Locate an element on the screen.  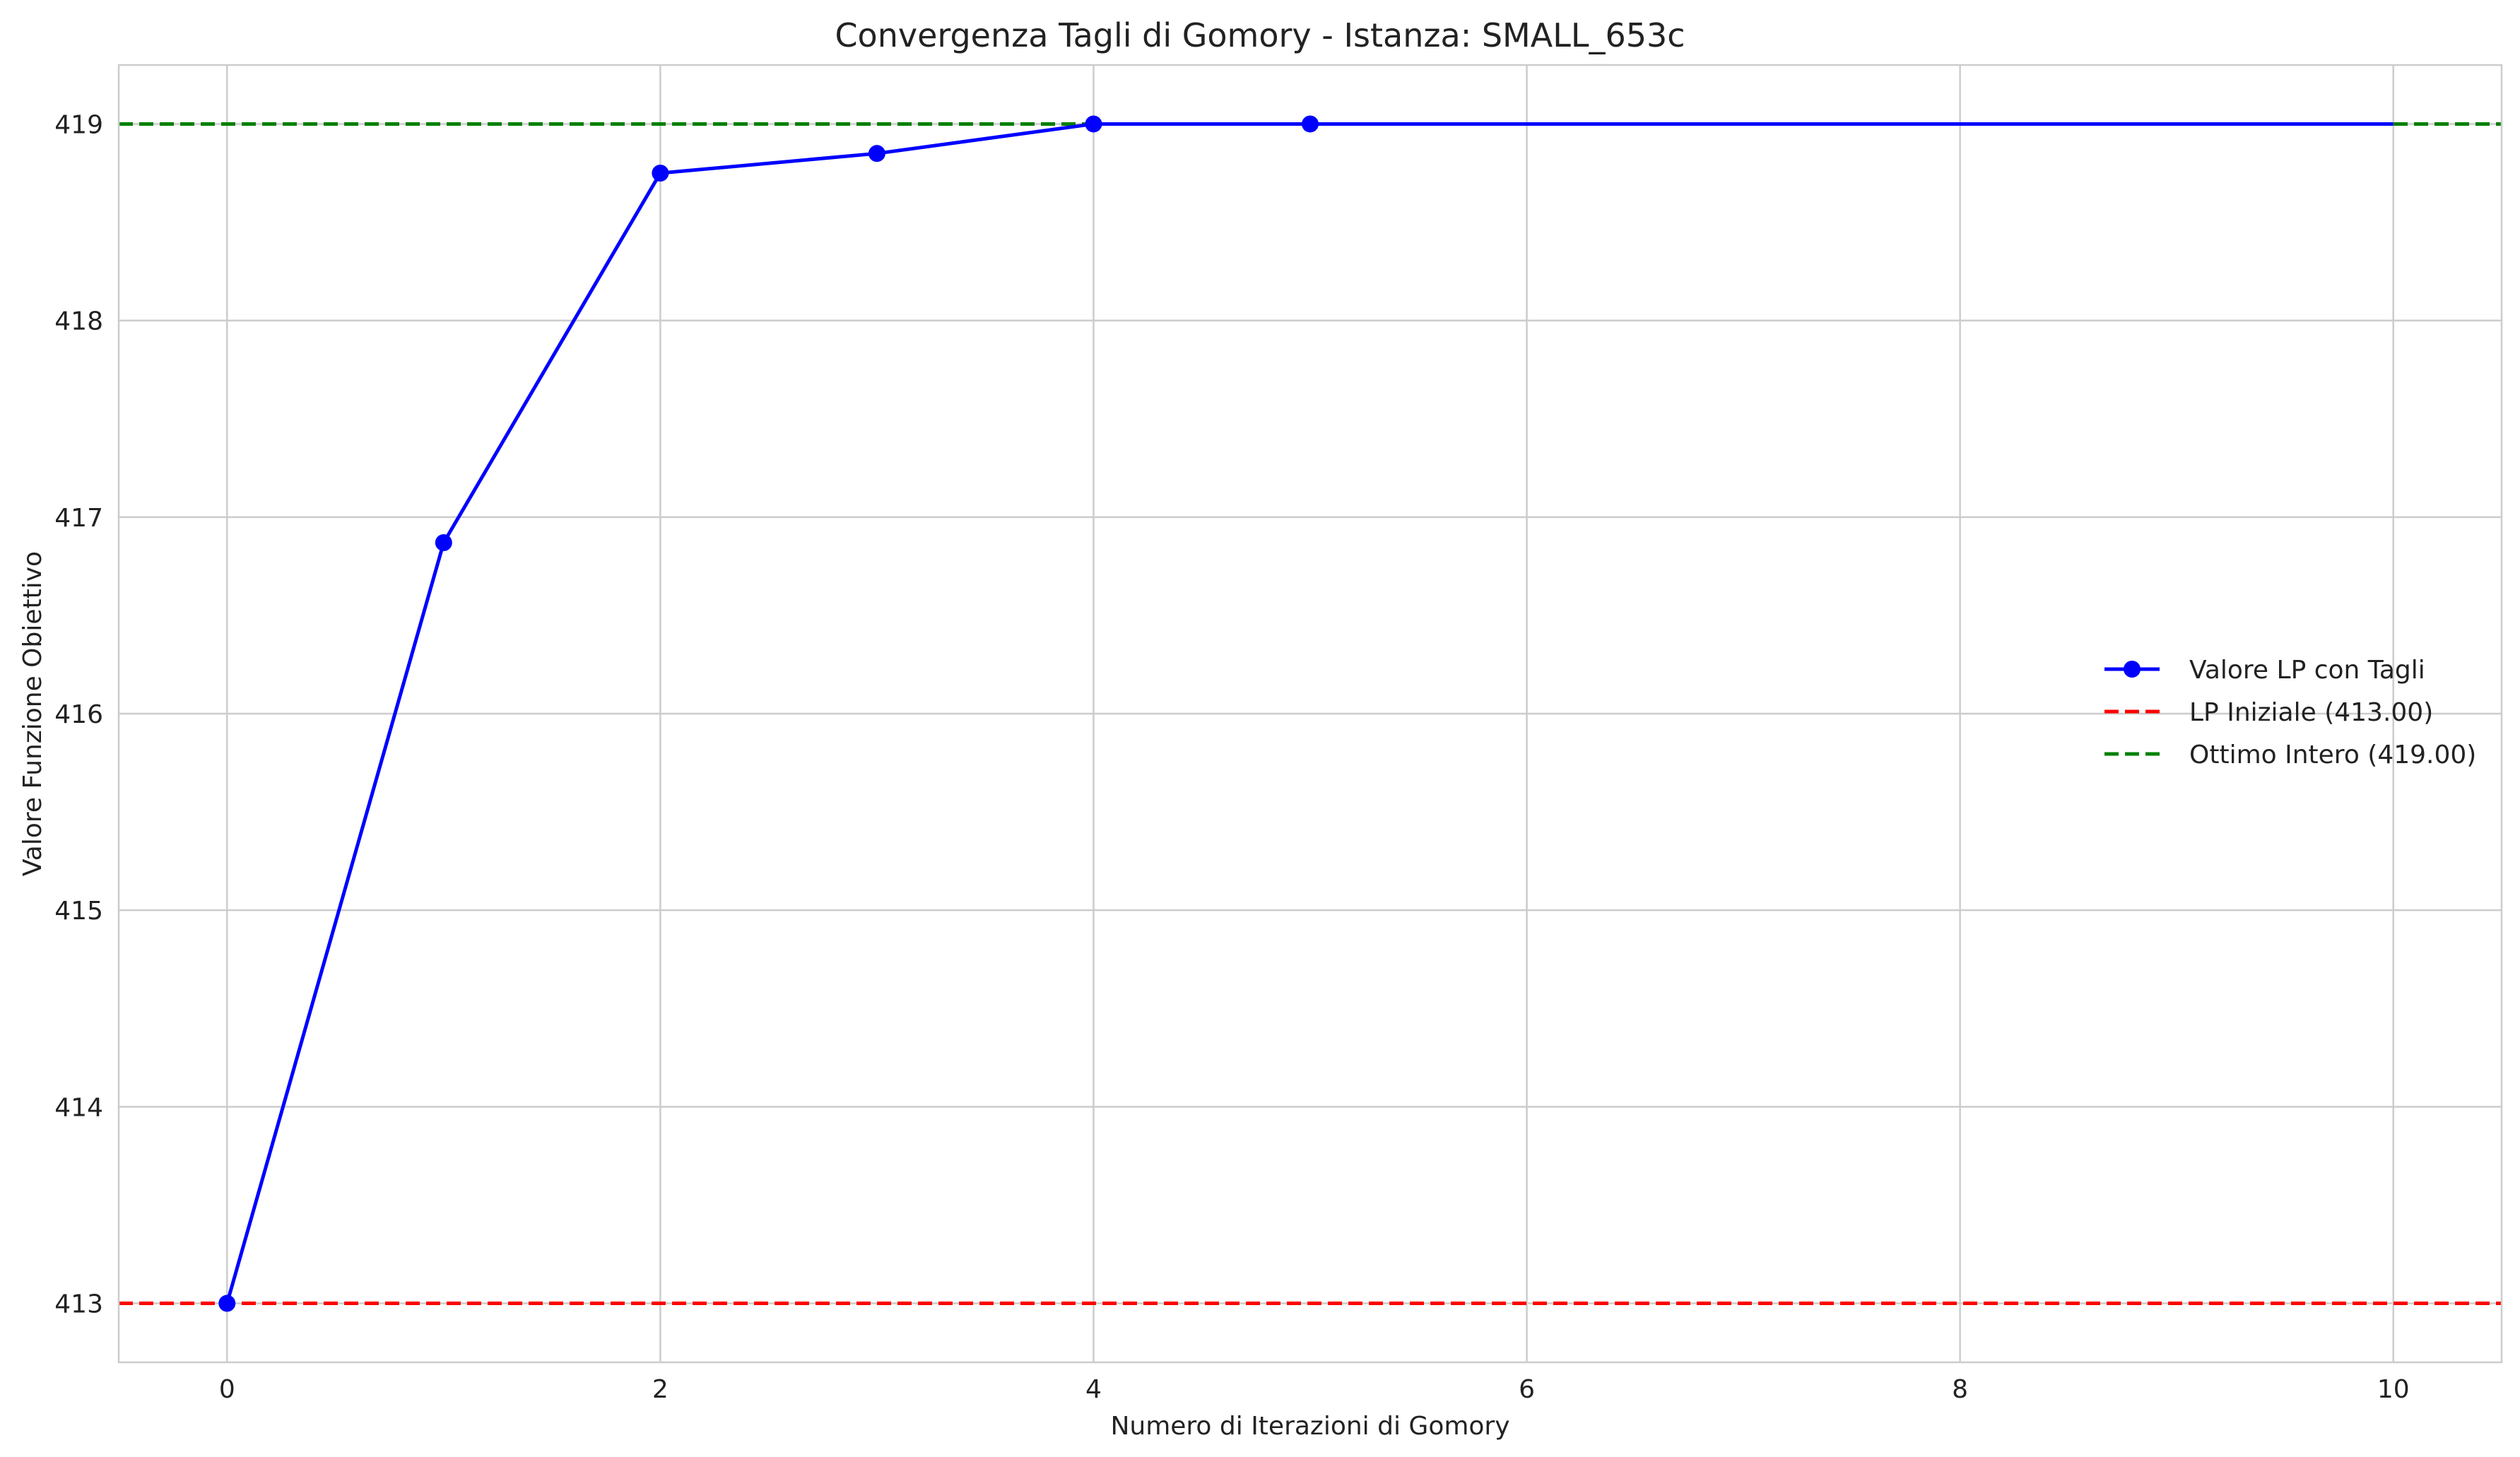
y-tick-labels: 413 414 415 416 417 418 419 is located at coordinates (78, 715).